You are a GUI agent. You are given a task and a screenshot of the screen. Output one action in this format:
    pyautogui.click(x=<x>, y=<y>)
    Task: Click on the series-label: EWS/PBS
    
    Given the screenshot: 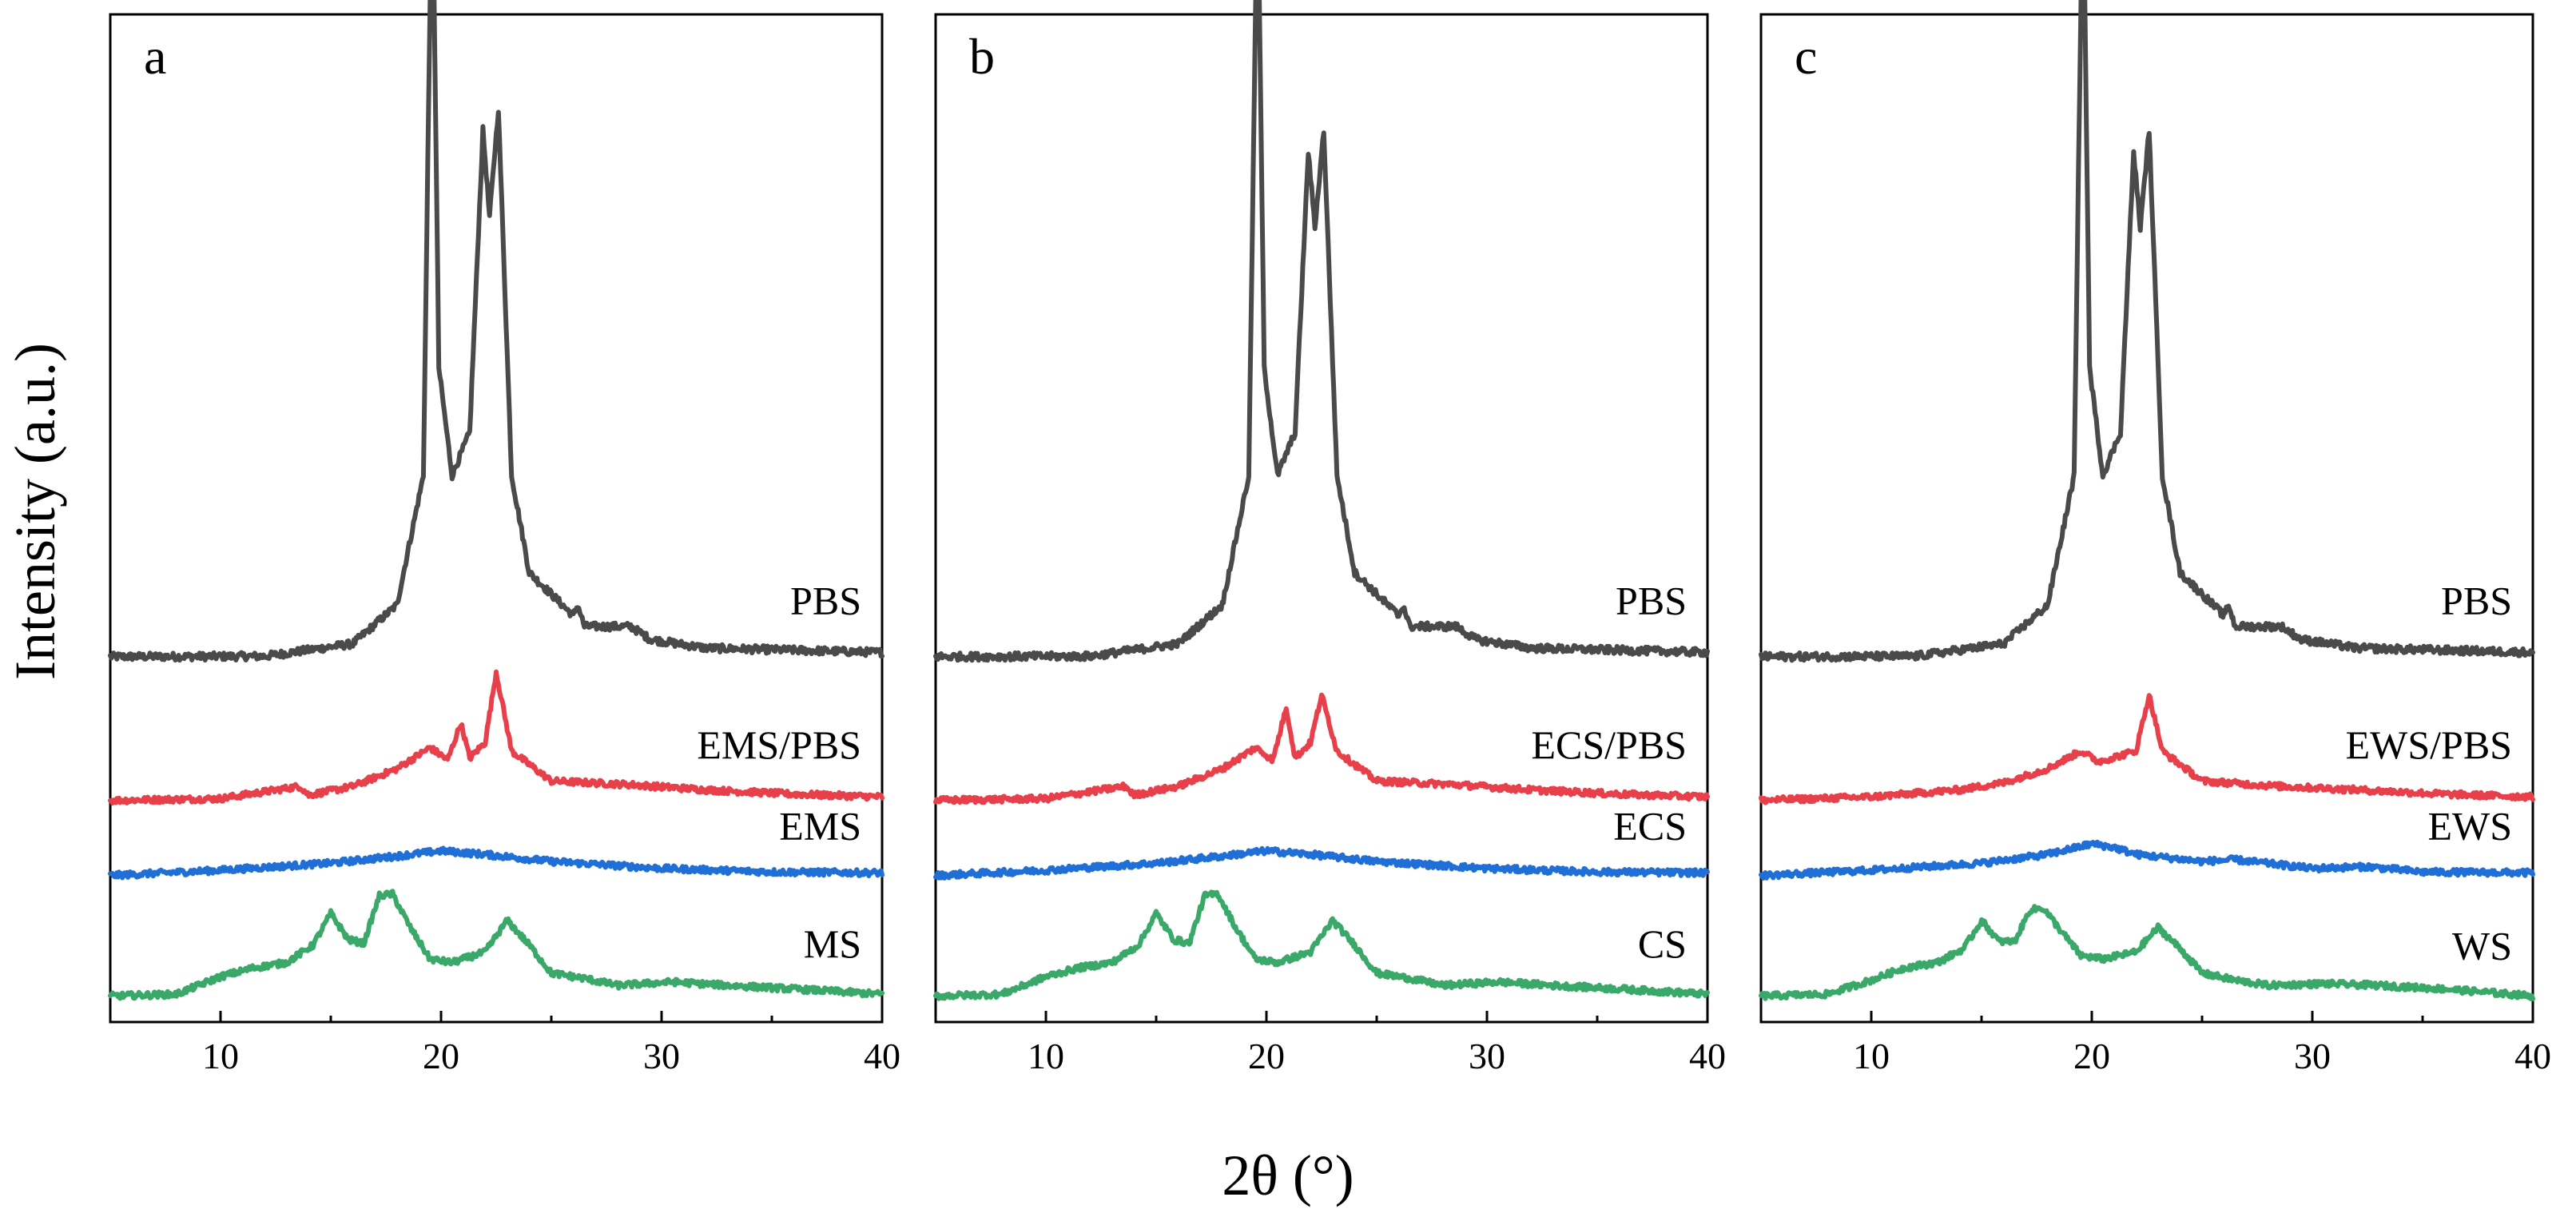 What is the action you would take?
    pyautogui.click(x=2429, y=744)
    